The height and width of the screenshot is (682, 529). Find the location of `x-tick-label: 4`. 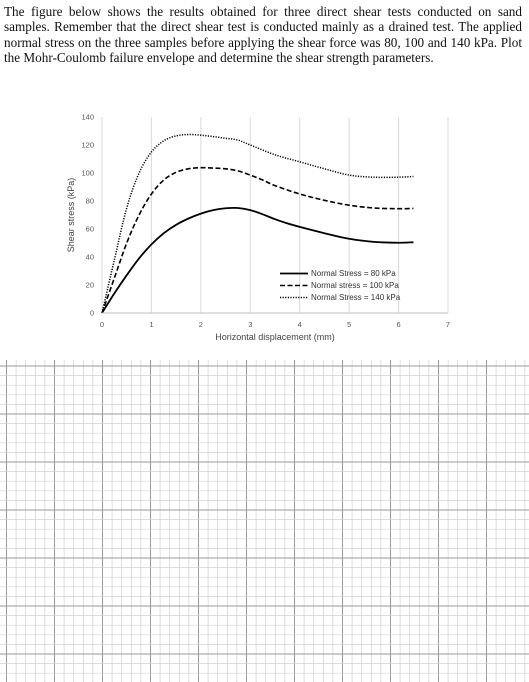

x-tick-label: 4 is located at coordinates (300, 324).